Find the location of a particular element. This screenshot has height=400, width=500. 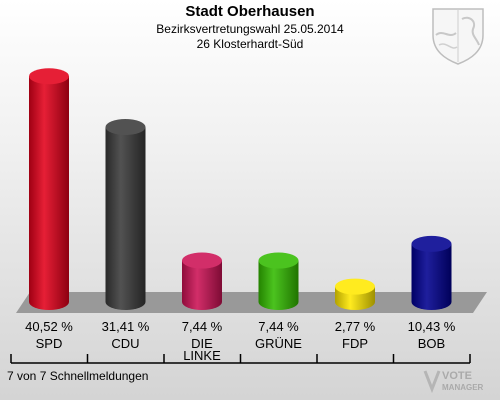

reporting-status: 7 von 7 Schnellmeldungen is located at coordinates (78, 376).